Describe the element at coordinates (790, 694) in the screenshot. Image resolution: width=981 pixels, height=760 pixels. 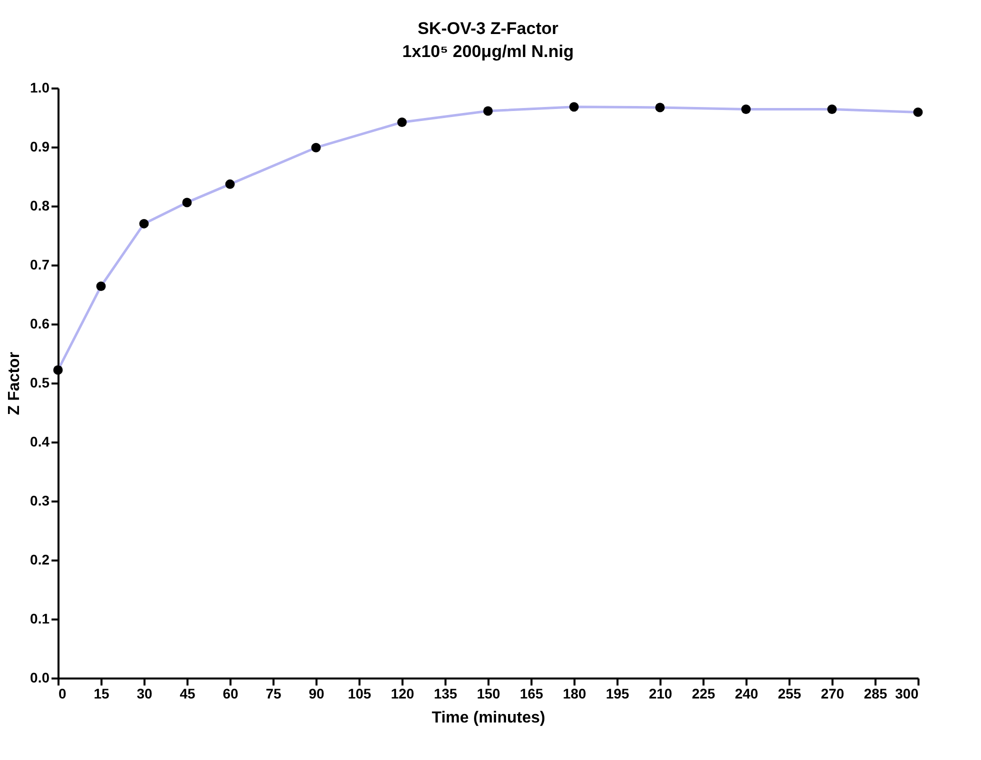
I see `x-tick-label: 255` at that location.